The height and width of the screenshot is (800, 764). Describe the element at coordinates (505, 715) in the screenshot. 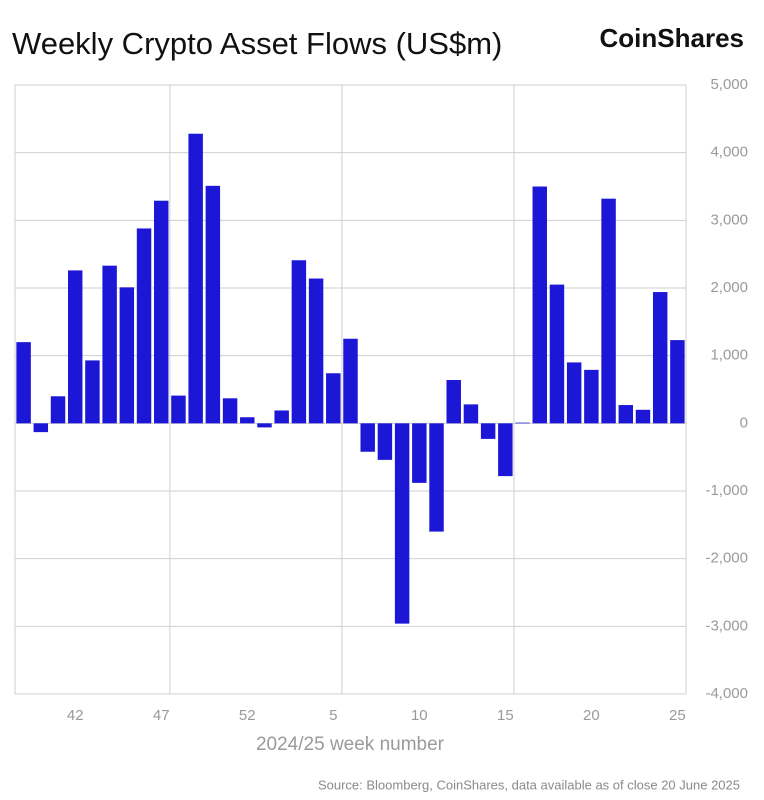

I see `x-tick-label: 15` at that location.